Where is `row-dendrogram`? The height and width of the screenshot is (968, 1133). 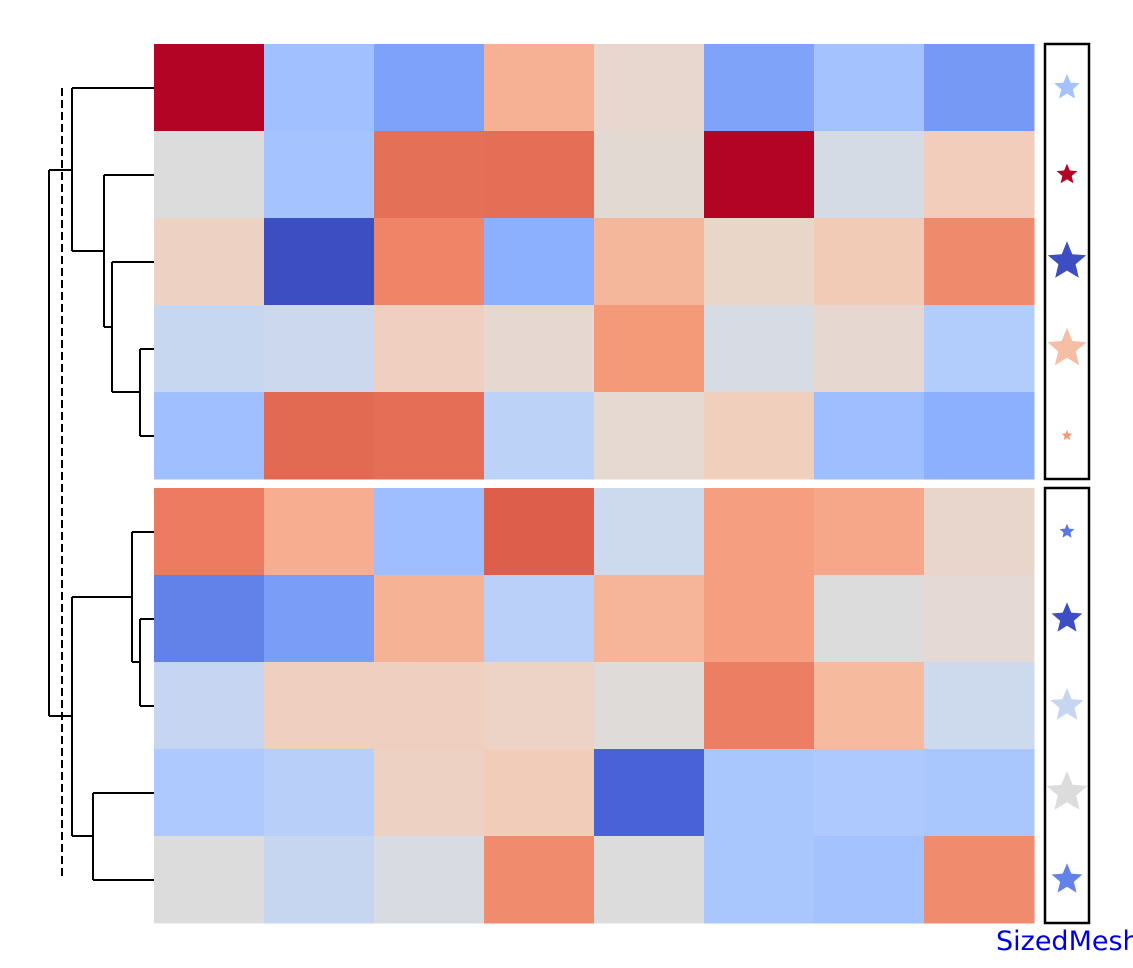 row-dendrogram is located at coordinates (101, 484).